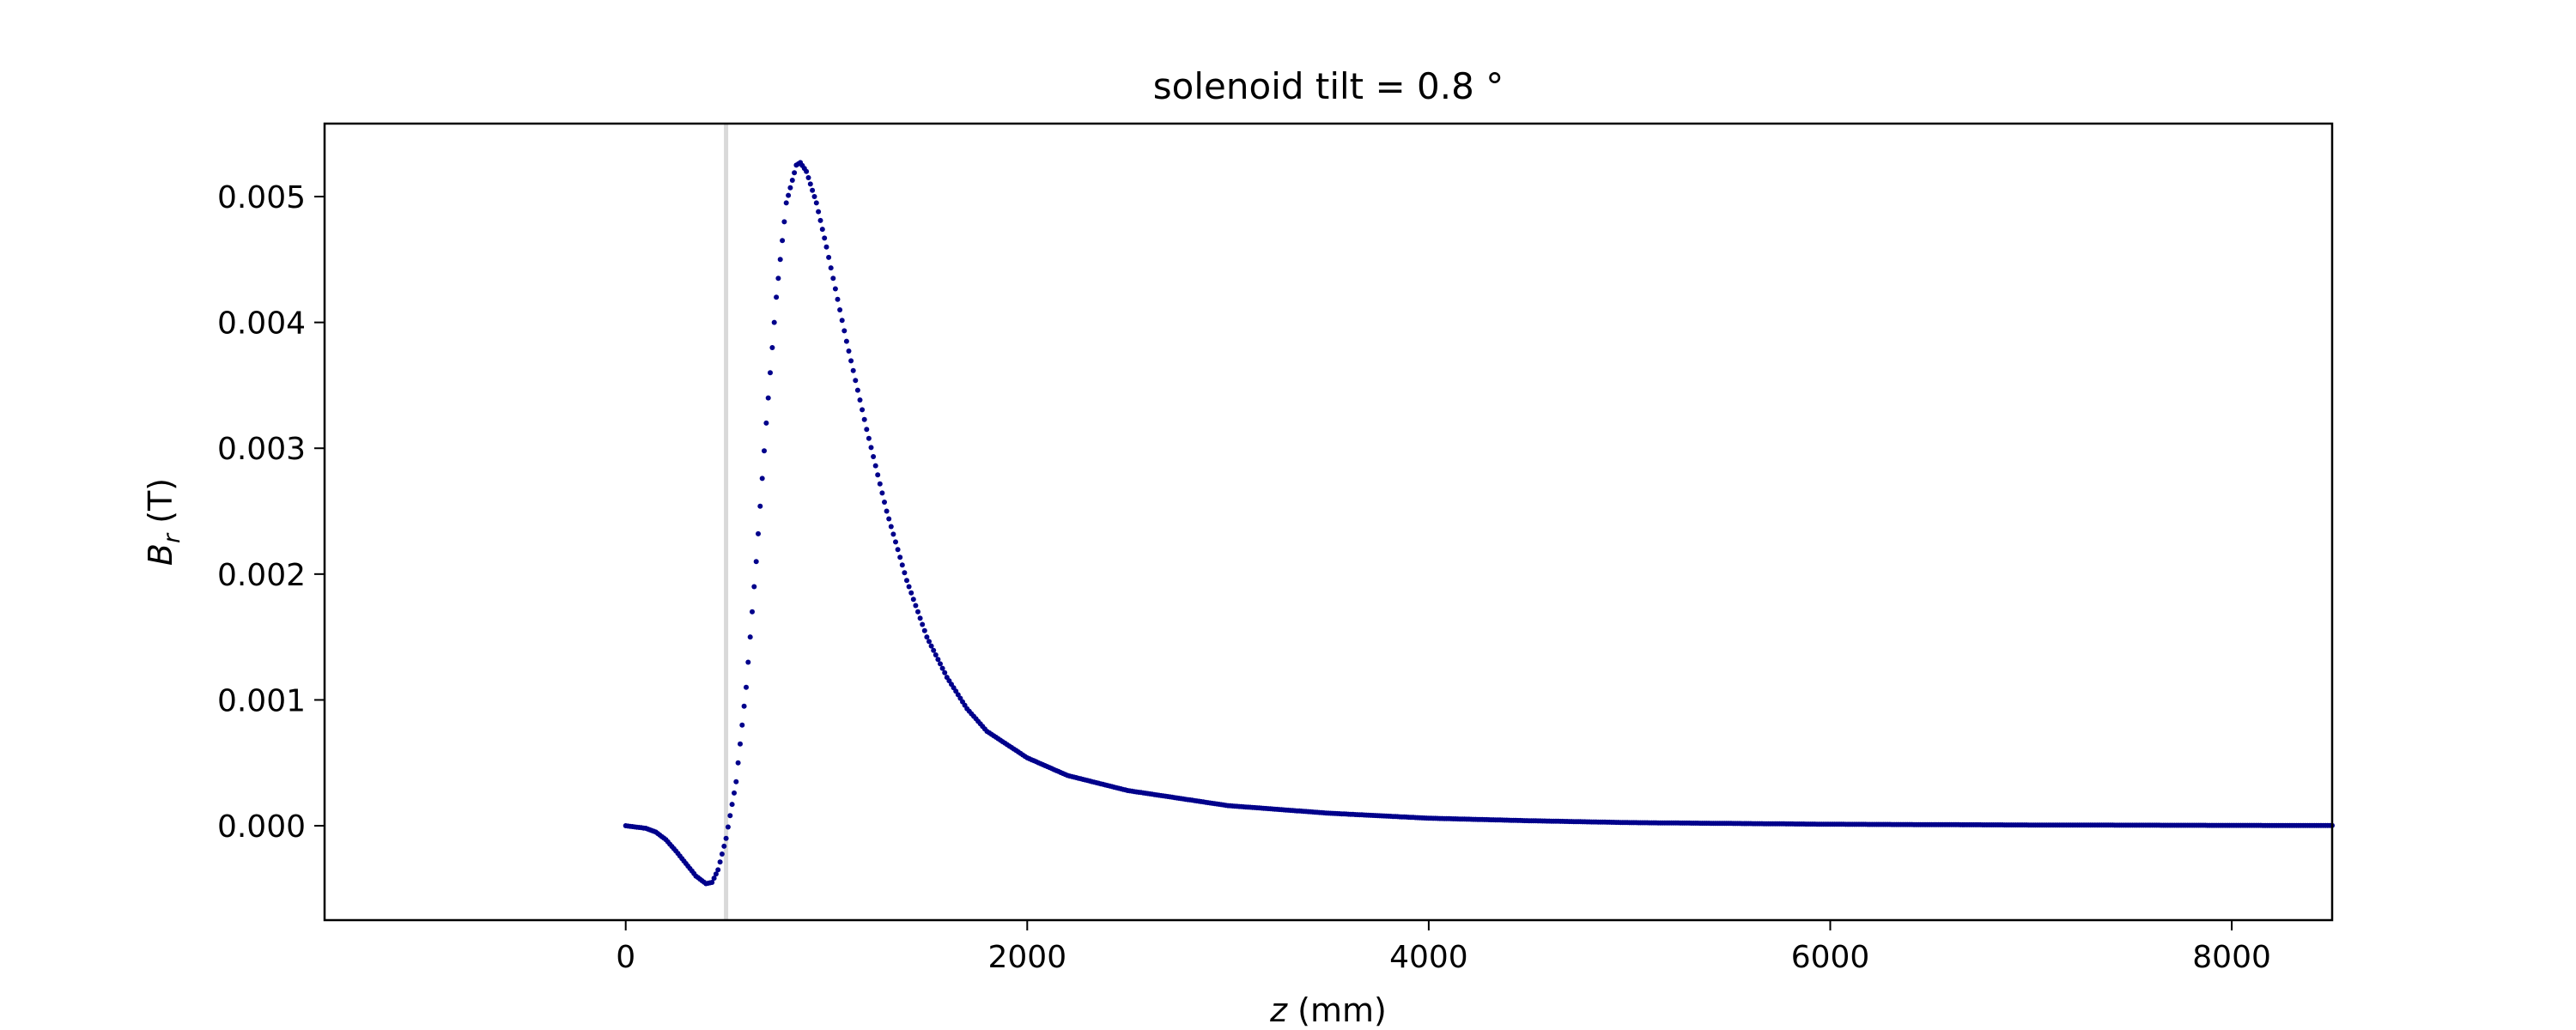 The height and width of the screenshot is (1030, 2576). I want to click on x-tick-label: 8000, so click(2231, 957).